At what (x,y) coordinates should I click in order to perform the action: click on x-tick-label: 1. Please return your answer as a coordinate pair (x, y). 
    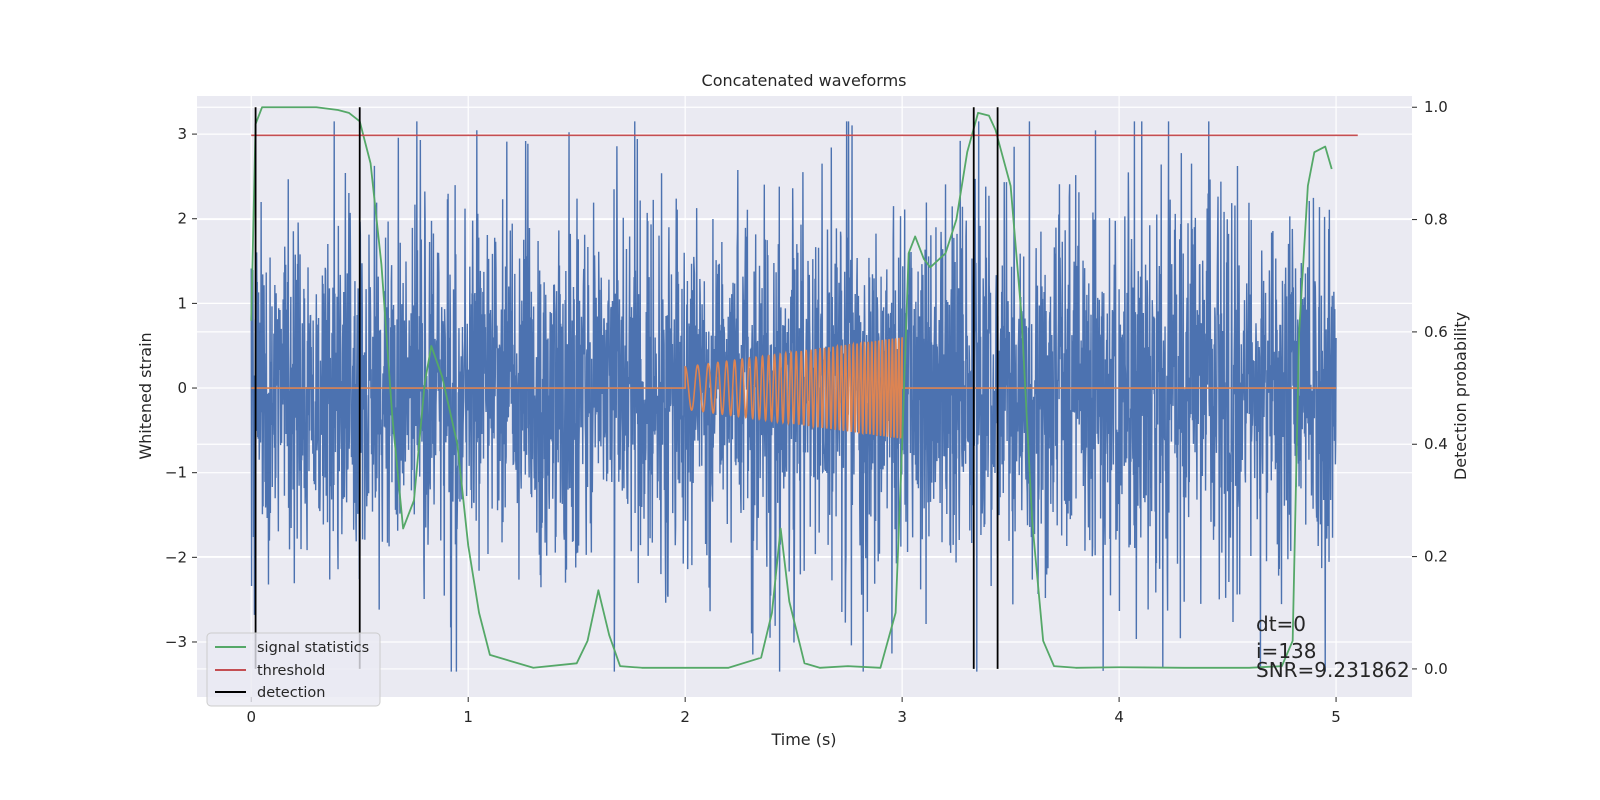
    Looking at the image, I should click on (468, 717).